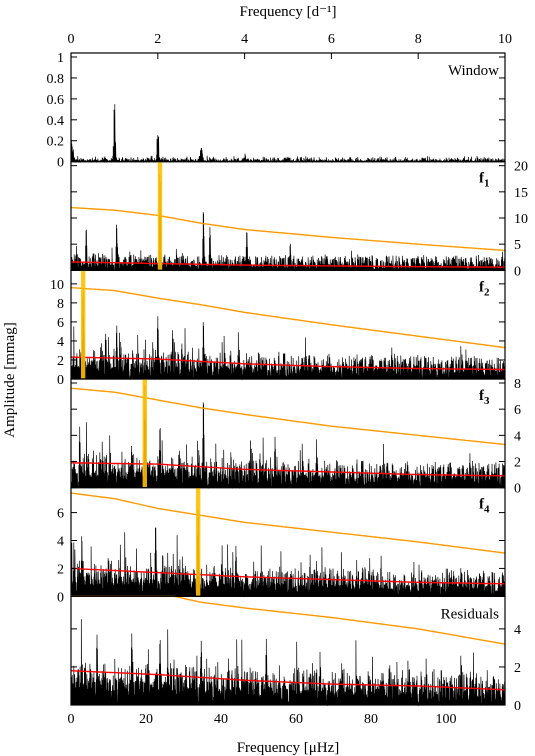 This screenshot has width=535, height=756. I want to click on y-tick-label: 5, so click(517, 245).